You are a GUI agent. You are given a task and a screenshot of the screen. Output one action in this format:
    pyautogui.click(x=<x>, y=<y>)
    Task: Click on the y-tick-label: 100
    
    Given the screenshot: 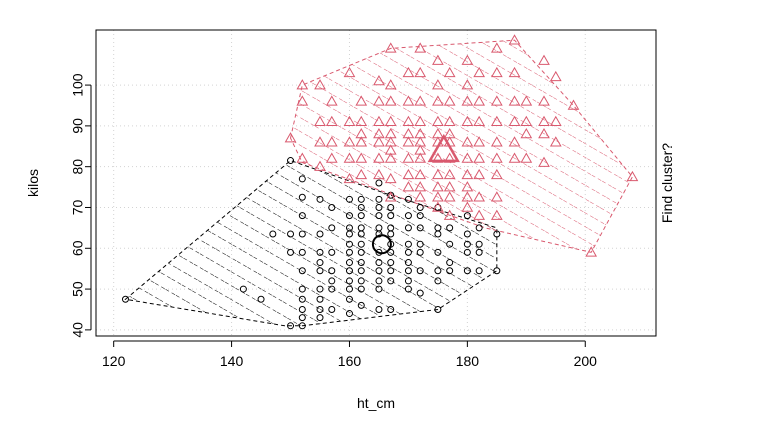 What is the action you would take?
    pyautogui.click(x=78, y=85)
    